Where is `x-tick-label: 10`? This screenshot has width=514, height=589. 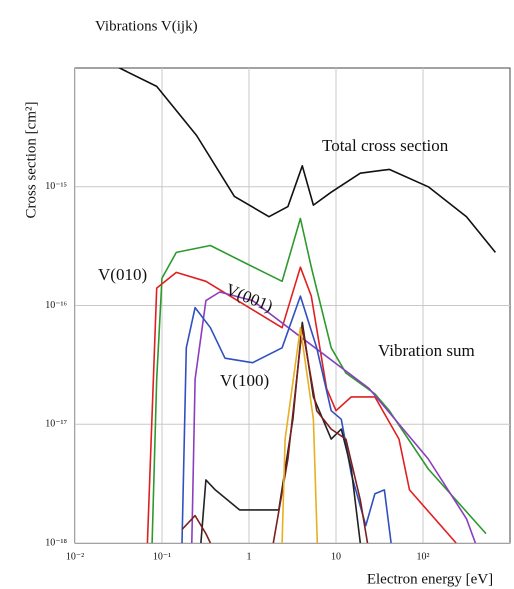 x-tick-label: 10 is located at coordinates (336, 556).